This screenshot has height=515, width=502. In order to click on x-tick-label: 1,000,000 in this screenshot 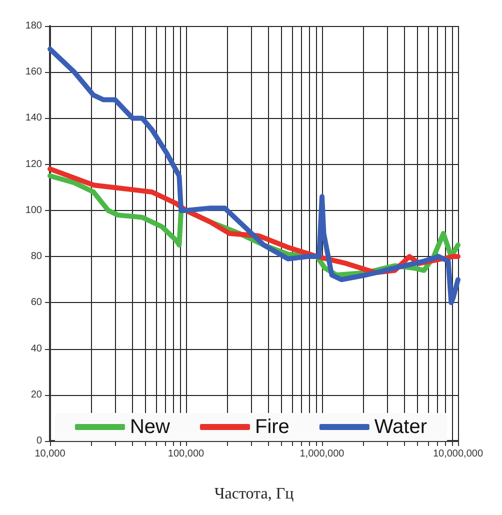, I will do `click(322, 454)`.